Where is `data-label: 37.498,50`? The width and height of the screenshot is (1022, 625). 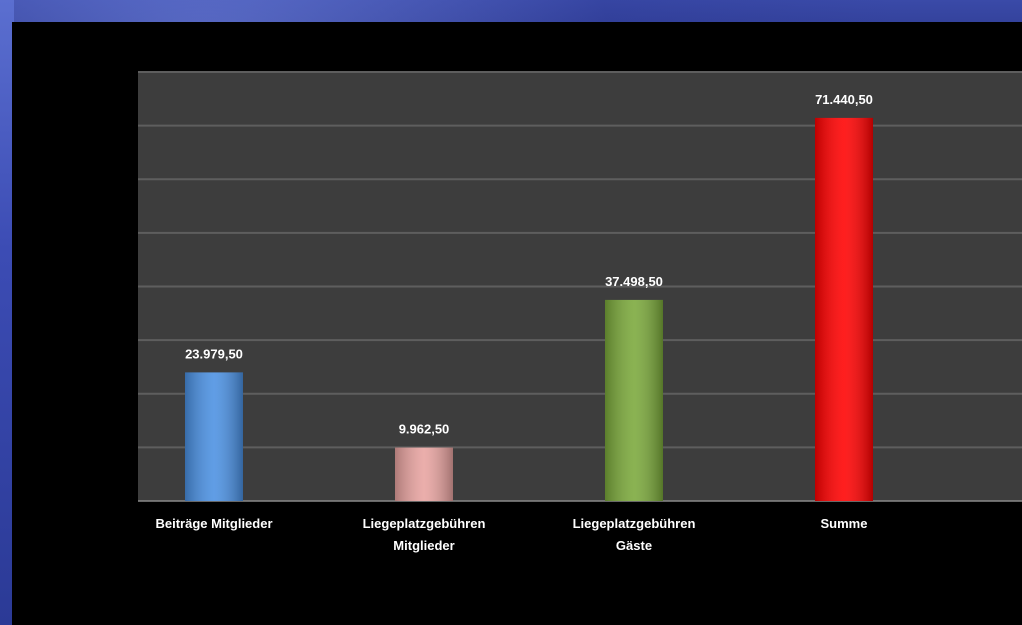 data-label: 37.498,50 is located at coordinates (634, 281).